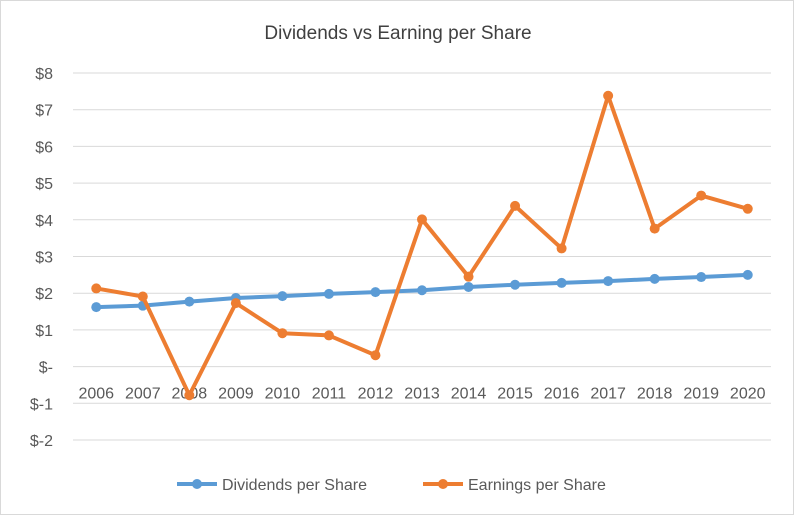  What do you see at coordinates (469, 394) in the screenshot?
I see `x-tick-label: 2014` at bounding box center [469, 394].